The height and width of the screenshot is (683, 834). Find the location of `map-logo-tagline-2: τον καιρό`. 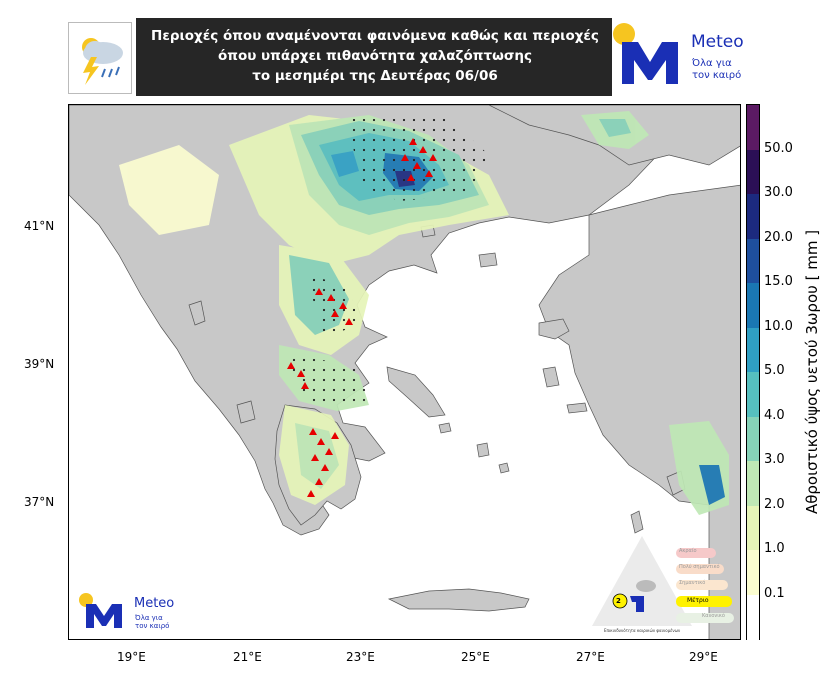

map-logo-tagline-2: τον καιρό is located at coordinates (152, 626).